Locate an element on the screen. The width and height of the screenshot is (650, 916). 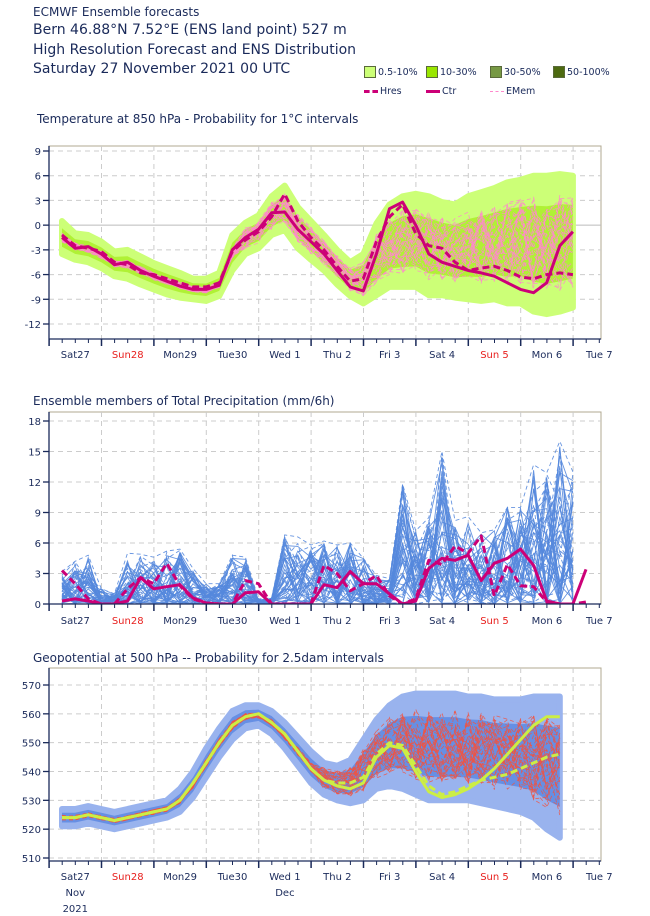
y-tick-label: 520 is located at coordinates (31, 830).